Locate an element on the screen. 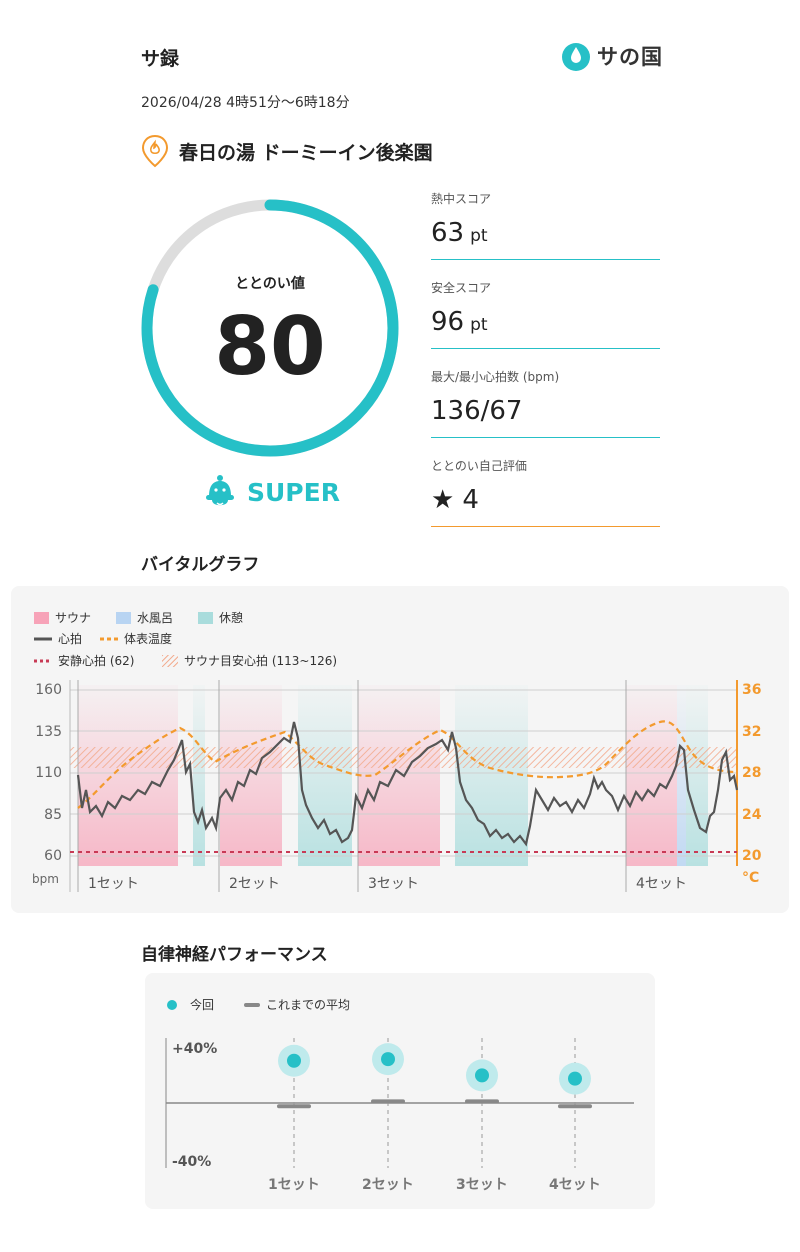 This screenshot has height=1252, width=800. y-tick-label: 135 is located at coordinates (48, 732).